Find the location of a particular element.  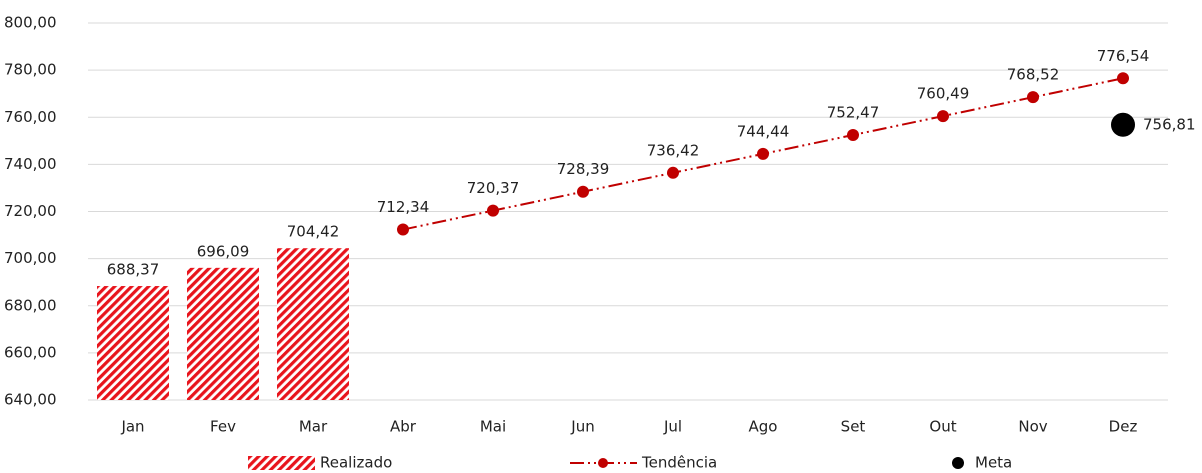

y-tick-label: 720,00 is located at coordinates (30, 211).